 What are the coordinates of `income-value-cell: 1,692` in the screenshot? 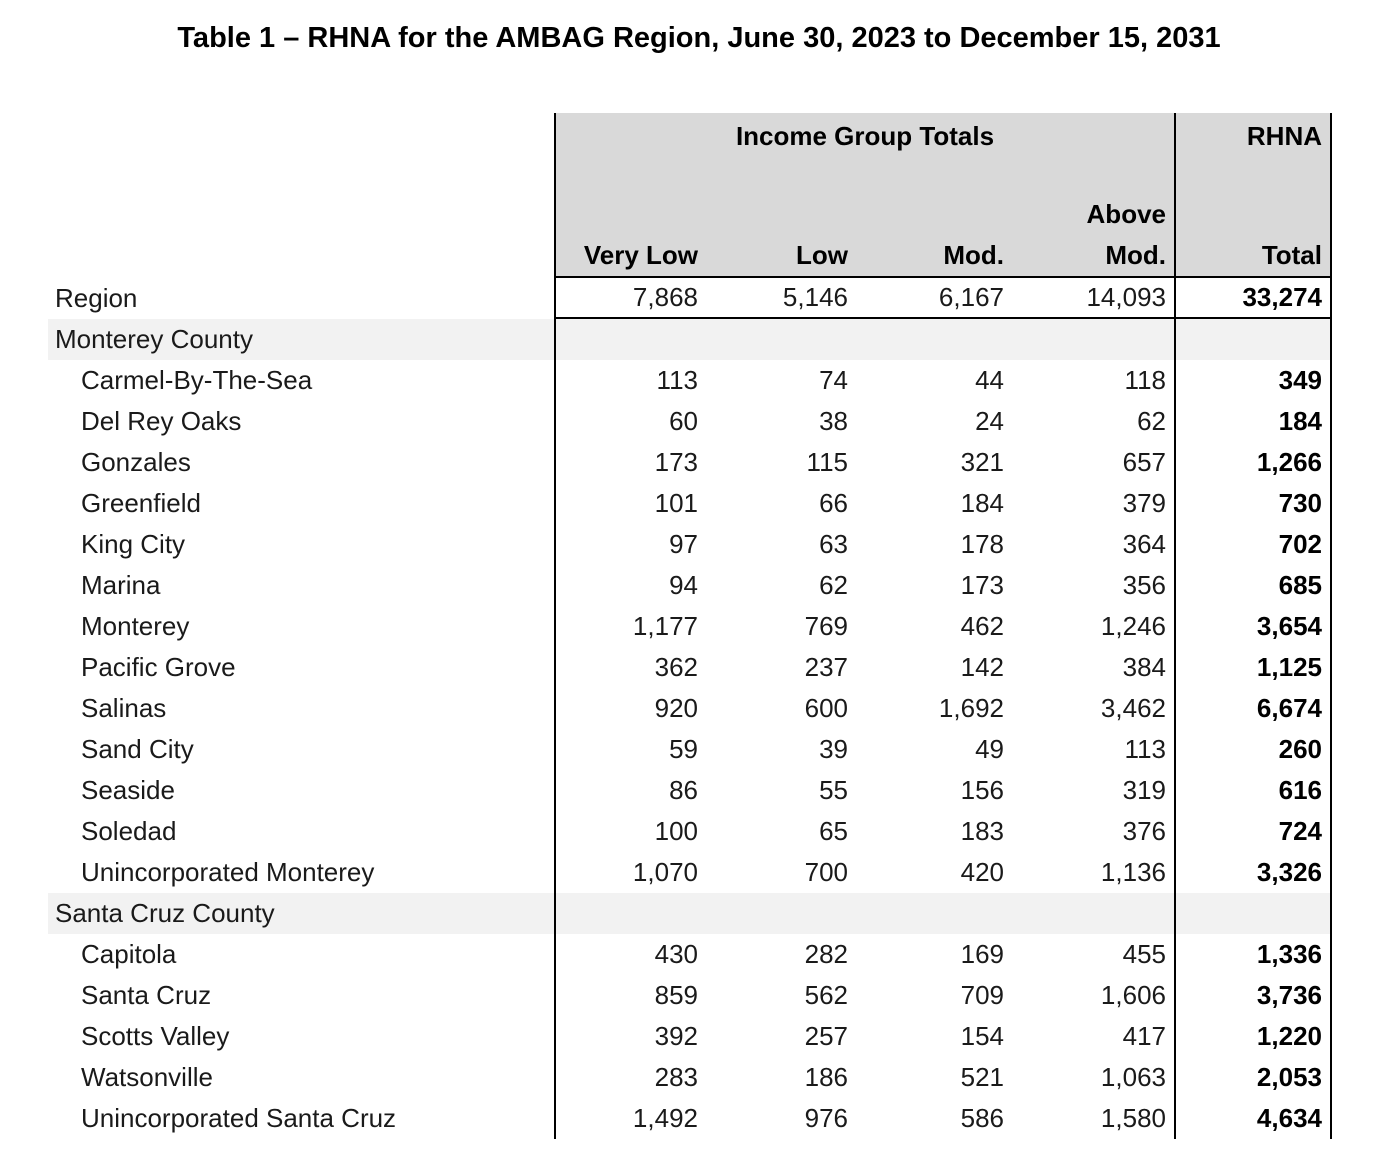 It's located at (971, 708).